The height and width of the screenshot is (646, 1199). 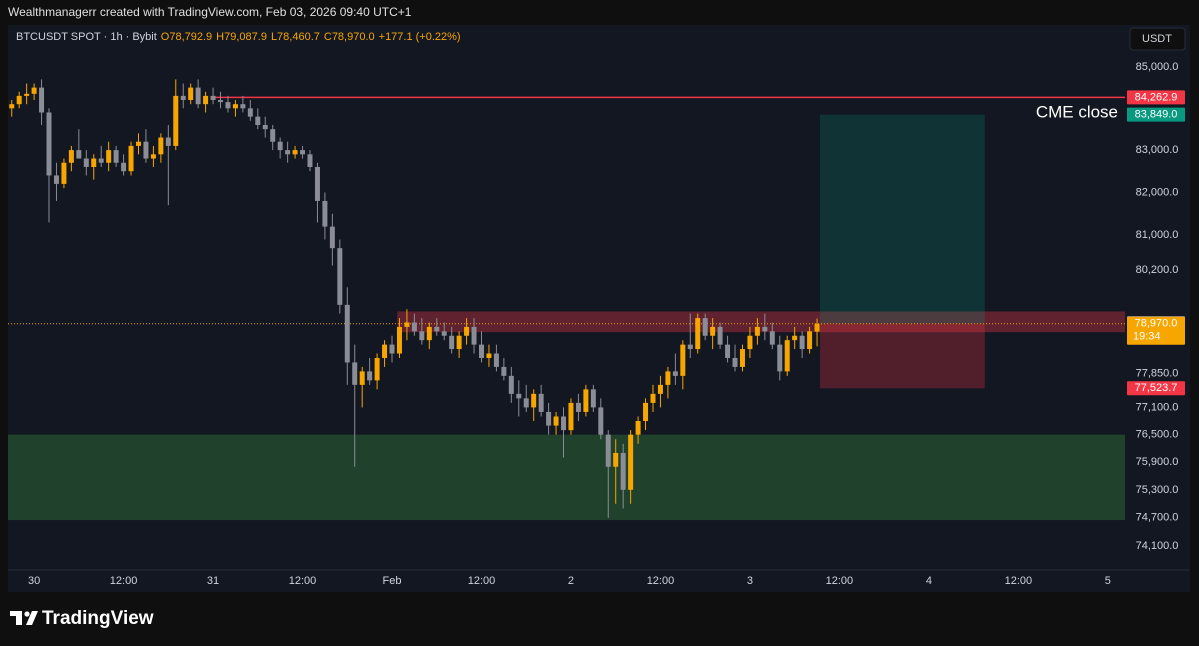 I want to click on y-tick-label: 76,500.0, so click(x=1157, y=435).